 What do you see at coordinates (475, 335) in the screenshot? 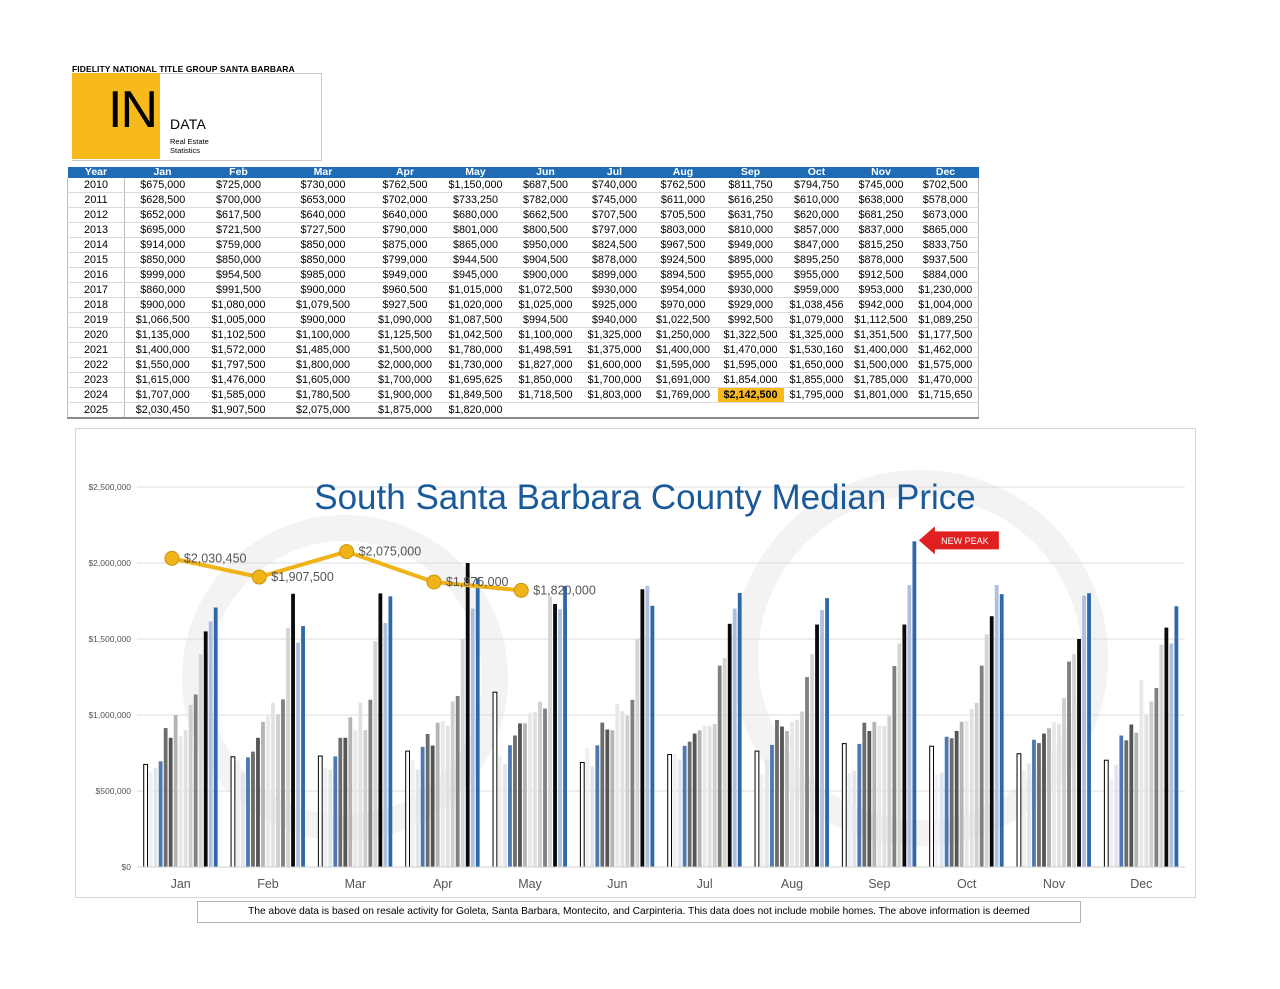
I see `price-cell: $1,042,500` at bounding box center [475, 335].